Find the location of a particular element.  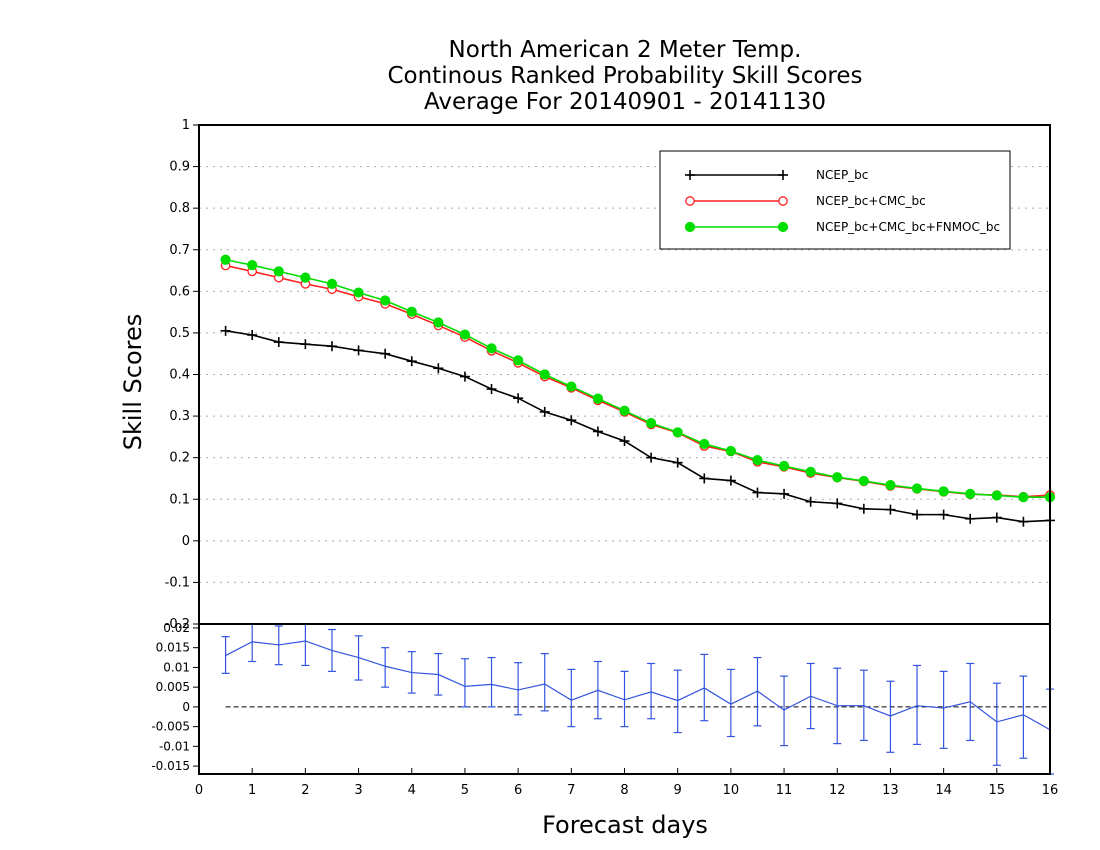

title-line-1: North American 2 Meter Temp. is located at coordinates (625, 50).